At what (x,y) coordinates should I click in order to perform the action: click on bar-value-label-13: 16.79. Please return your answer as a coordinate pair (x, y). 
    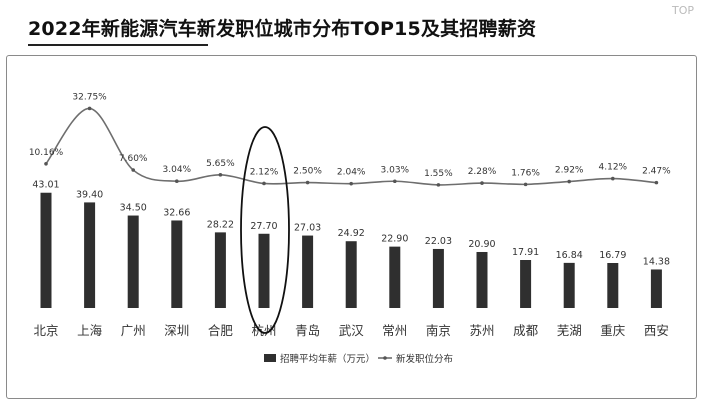
    Looking at the image, I should click on (612, 255).